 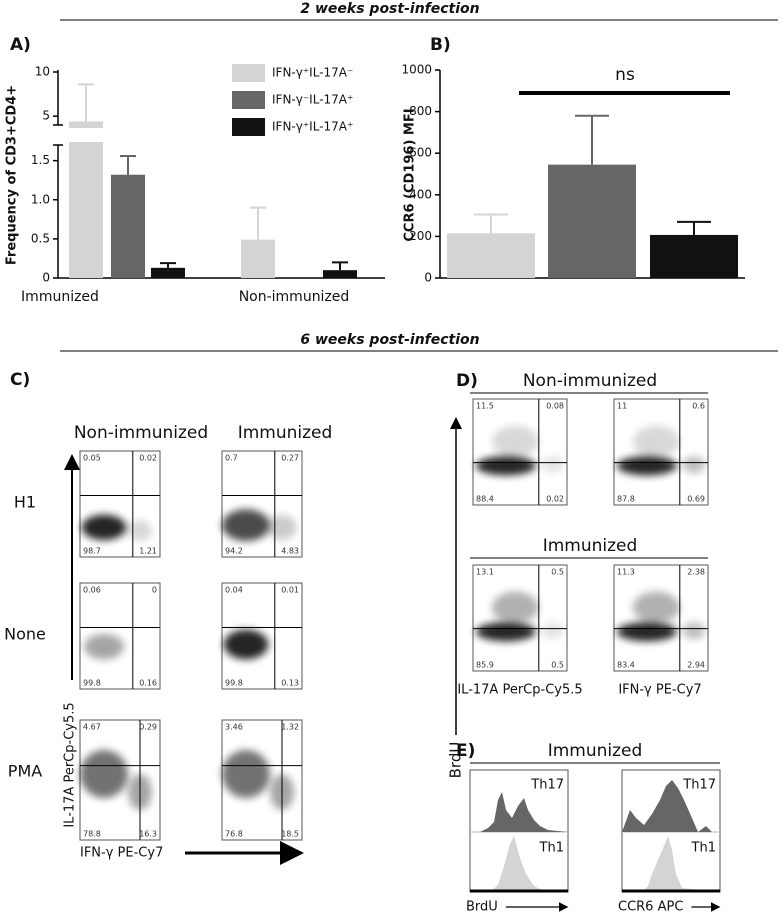 I want to click on quadrant-value: 0.08, so click(x=555, y=406).